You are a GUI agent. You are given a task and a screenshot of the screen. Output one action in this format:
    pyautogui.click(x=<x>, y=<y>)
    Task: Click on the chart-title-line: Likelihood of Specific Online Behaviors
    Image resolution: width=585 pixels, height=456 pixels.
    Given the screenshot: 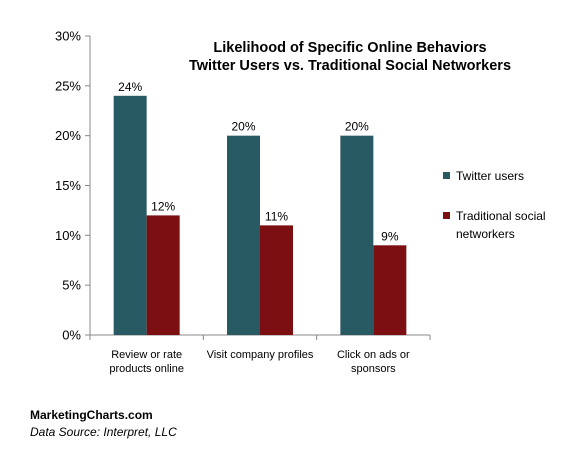 What is the action you would take?
    pyautogui.click(x=349, y=48)
    